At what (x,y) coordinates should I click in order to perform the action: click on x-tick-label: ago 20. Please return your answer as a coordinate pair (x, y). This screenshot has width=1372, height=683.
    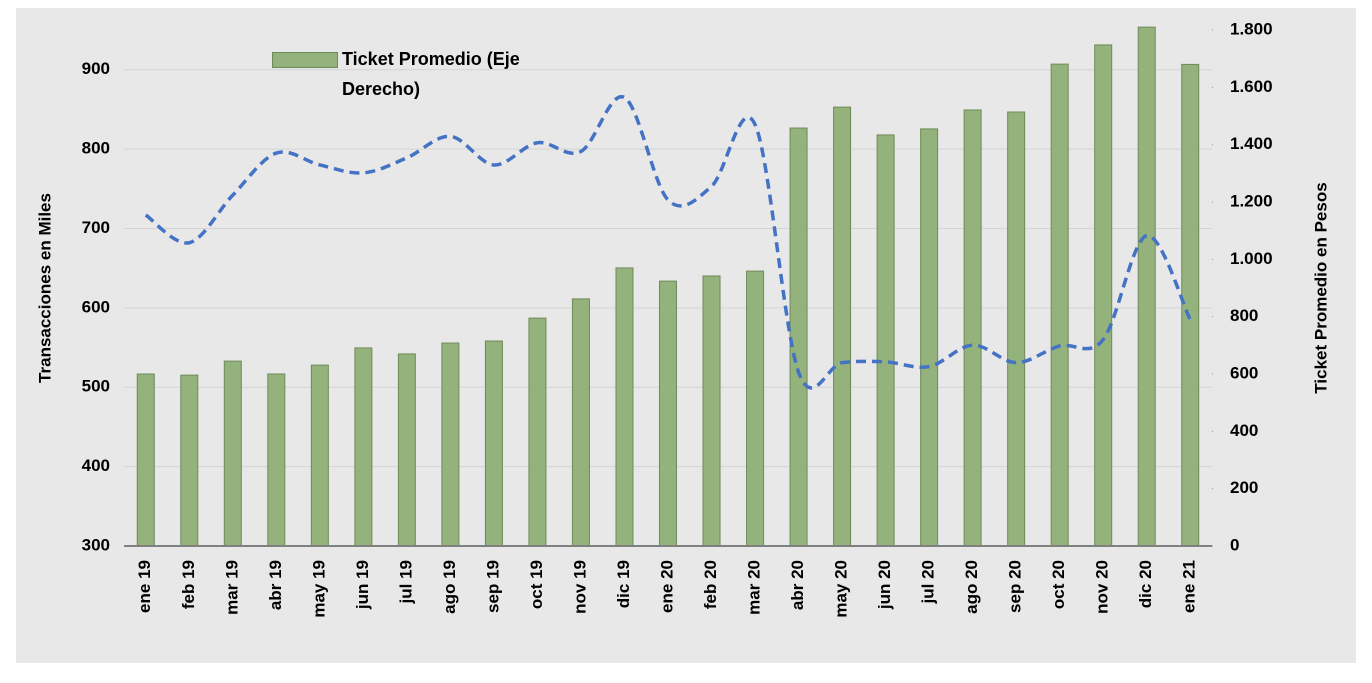
    Looking at the image, I should click on (971, 587).